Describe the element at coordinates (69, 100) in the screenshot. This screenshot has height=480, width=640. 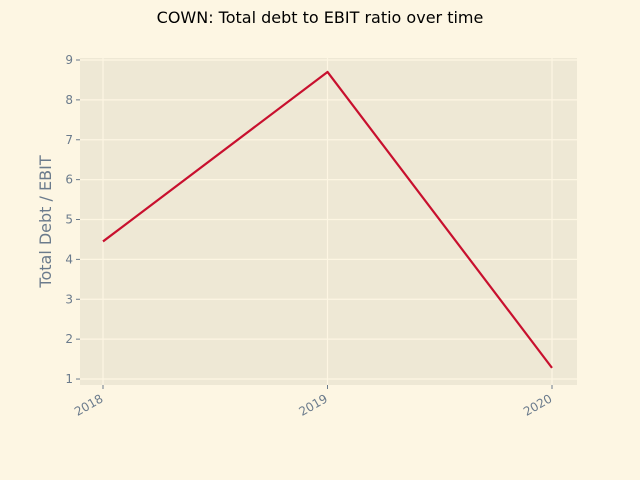
I see `y-tick-label: 8` at that location.